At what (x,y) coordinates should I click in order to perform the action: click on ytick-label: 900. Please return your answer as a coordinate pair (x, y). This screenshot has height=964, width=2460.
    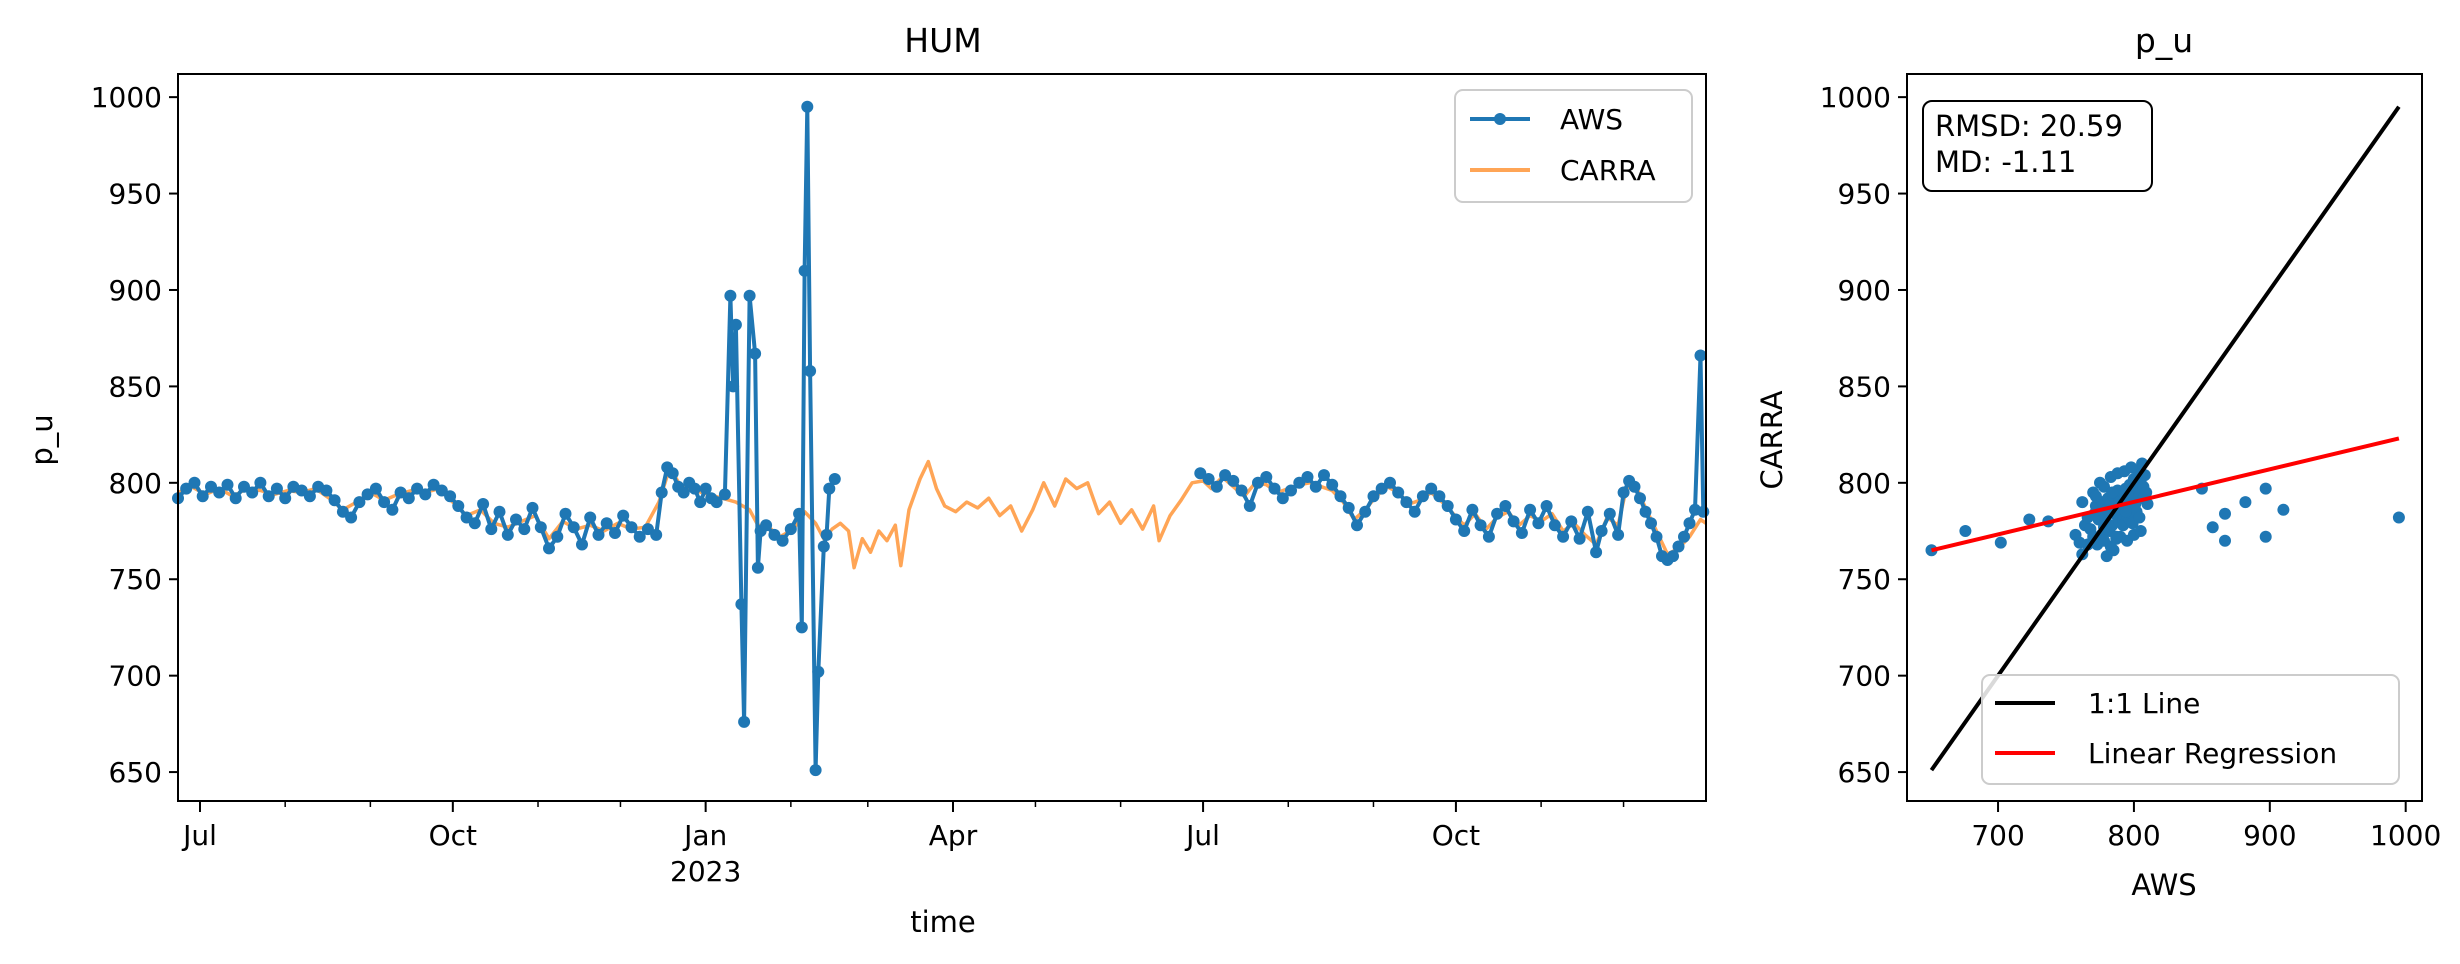
    Looking at the image, I should click on (1864, 290).